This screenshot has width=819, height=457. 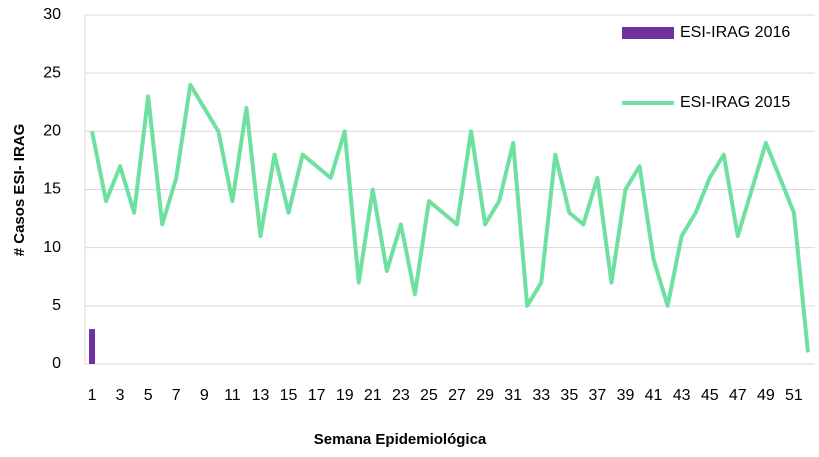 What do you see at coordinates (429, 395) in the screenshot?
I see `x-tick-label: 25` at bounding box center [429, 395].